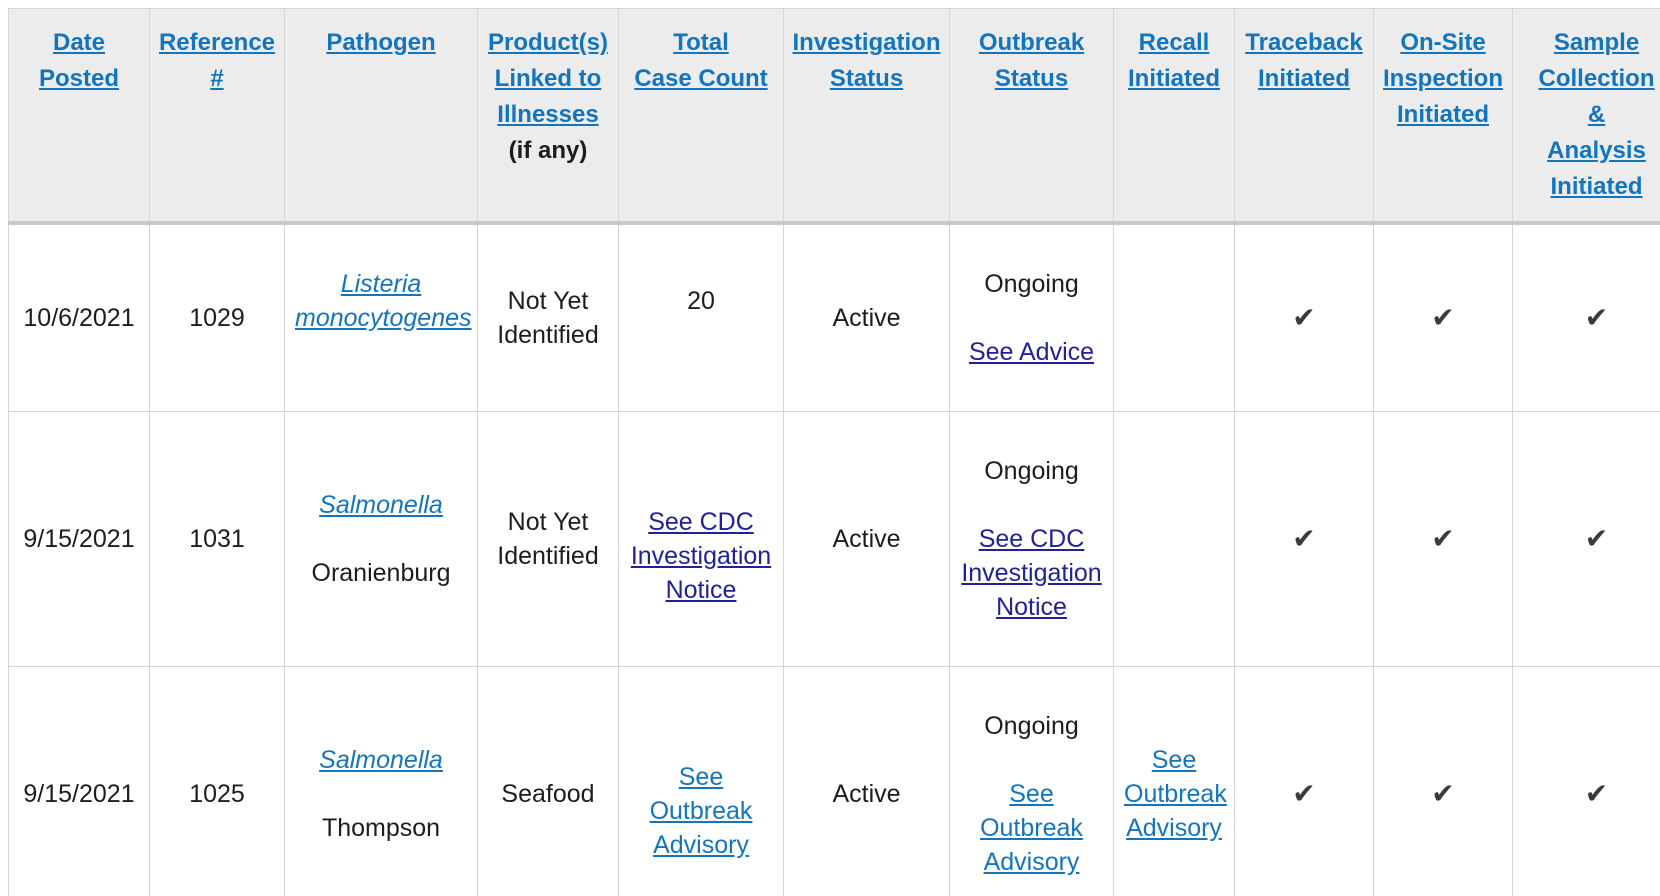 The width and height of the screenshot is (1660, 896). Describe the element at coordinates (217, 116) in the screenshot. I see `column-header-reference: Reference #` at that location.